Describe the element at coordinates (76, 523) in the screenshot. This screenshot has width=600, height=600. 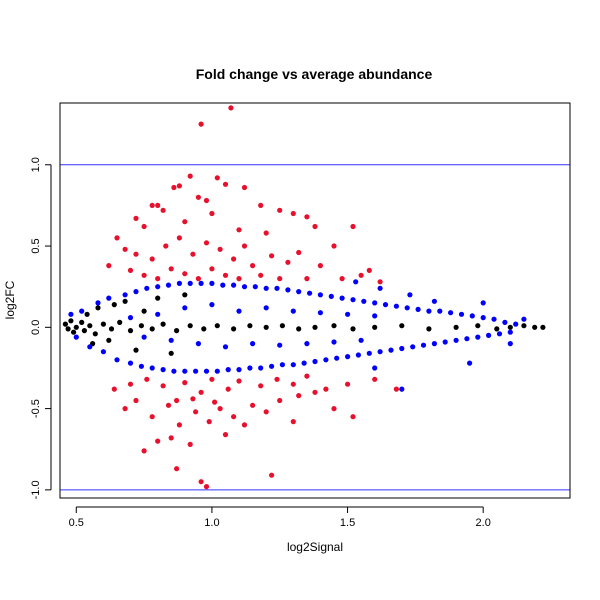
I see `x-tick-label: 0.5` at that location.